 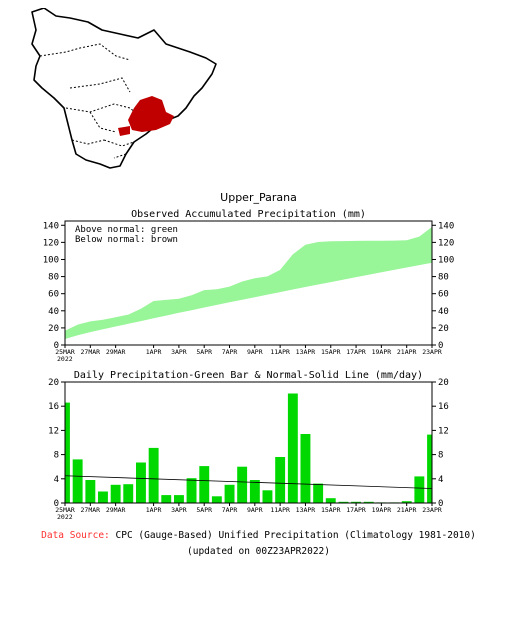 I want to click on y-tick-label-right: 60, so click(x=443, y=295).